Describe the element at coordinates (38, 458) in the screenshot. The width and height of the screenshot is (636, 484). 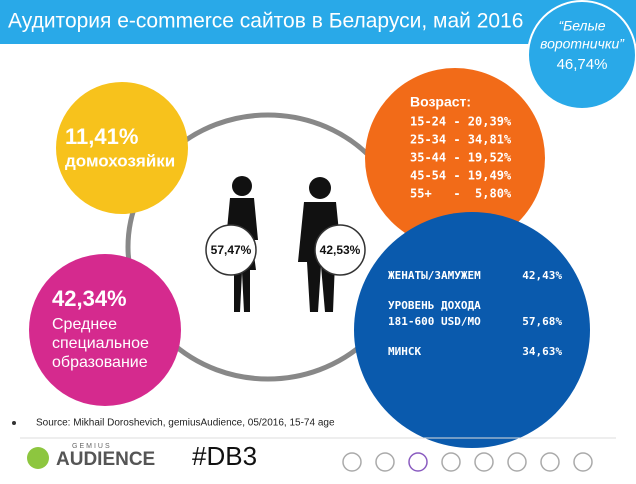
I see `logo-mark` at that location.